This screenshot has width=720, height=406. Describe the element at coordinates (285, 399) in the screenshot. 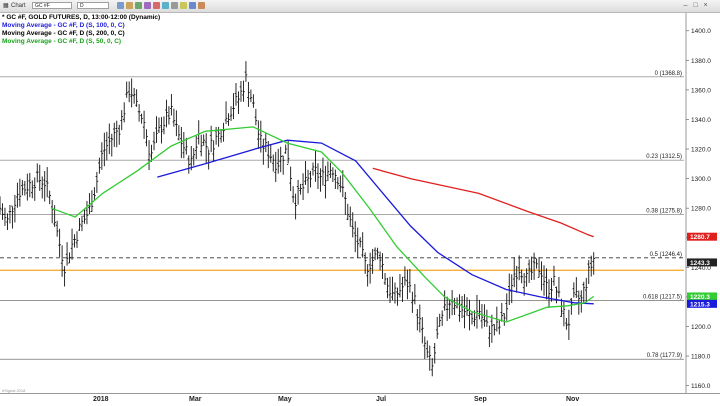

I see `x-tick-label: May` at that location.